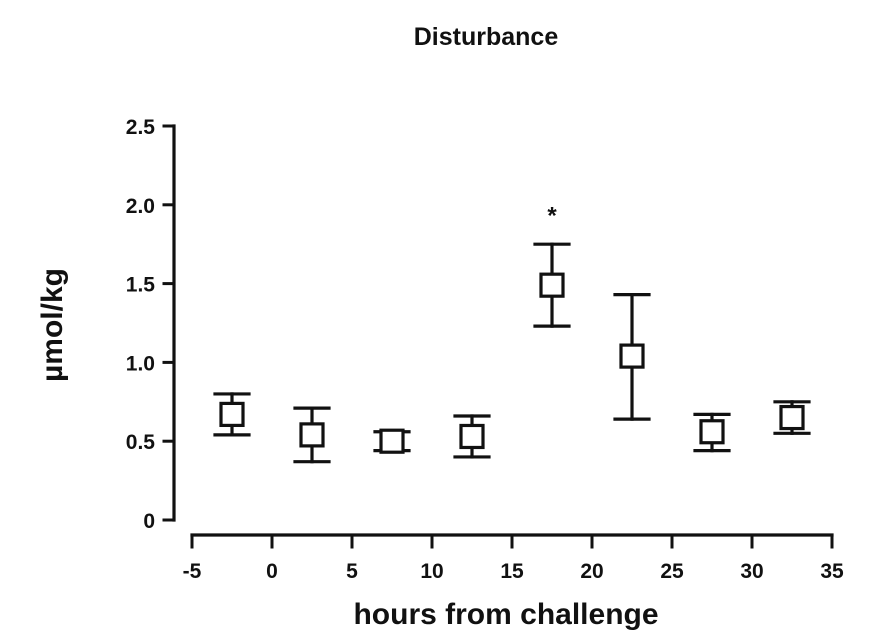  What do you see at coordinates (512, 571) in the screenshot?
I see `x-tick-label: 15` at bounding box center [512, 571].